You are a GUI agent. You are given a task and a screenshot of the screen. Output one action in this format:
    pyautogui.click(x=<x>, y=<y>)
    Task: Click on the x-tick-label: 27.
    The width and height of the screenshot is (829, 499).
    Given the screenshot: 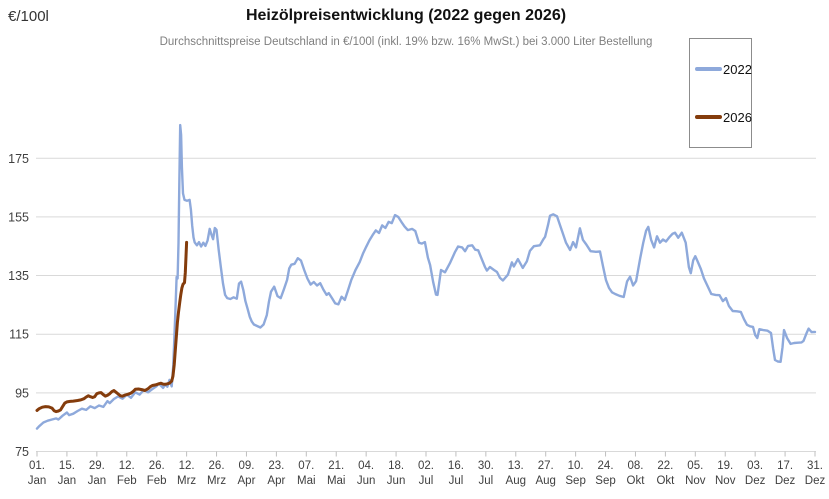 What is the action you would take?
    pyautogui.click(x=546, y=466)
    